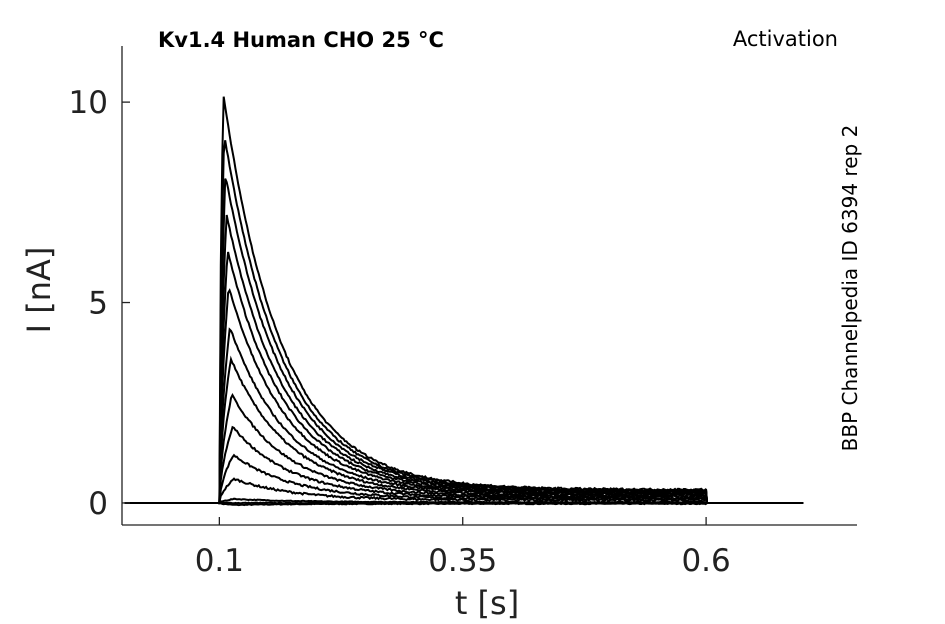 This screenshot has height=624, width=945. I want to click on x-tick-label: 0.1, so click(219, 561).